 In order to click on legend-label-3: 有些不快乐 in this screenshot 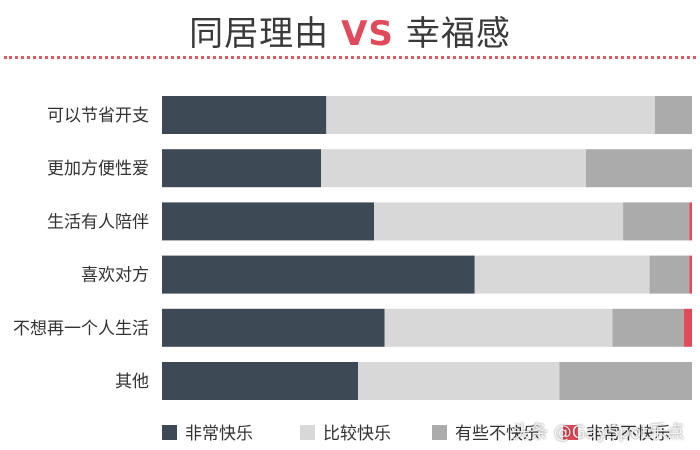, I will do `click(497, 434)`.